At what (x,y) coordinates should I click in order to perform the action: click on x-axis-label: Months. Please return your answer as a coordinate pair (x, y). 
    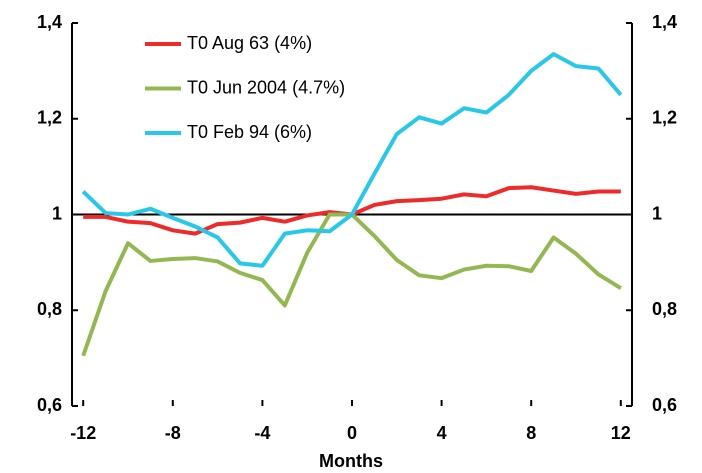
    Looking at the image, I should click on (351, 461).